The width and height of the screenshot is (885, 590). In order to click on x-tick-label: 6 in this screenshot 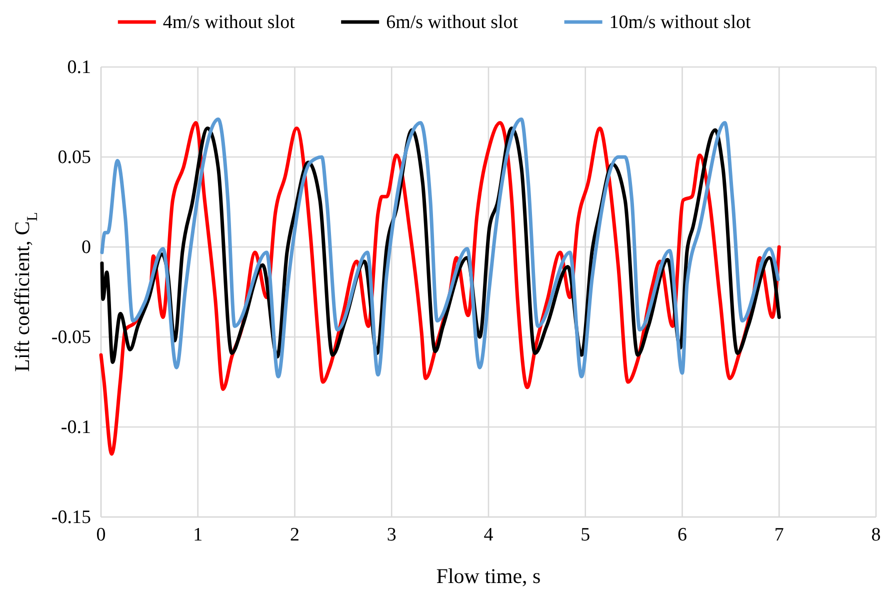, I will do `click(682, 535)`.